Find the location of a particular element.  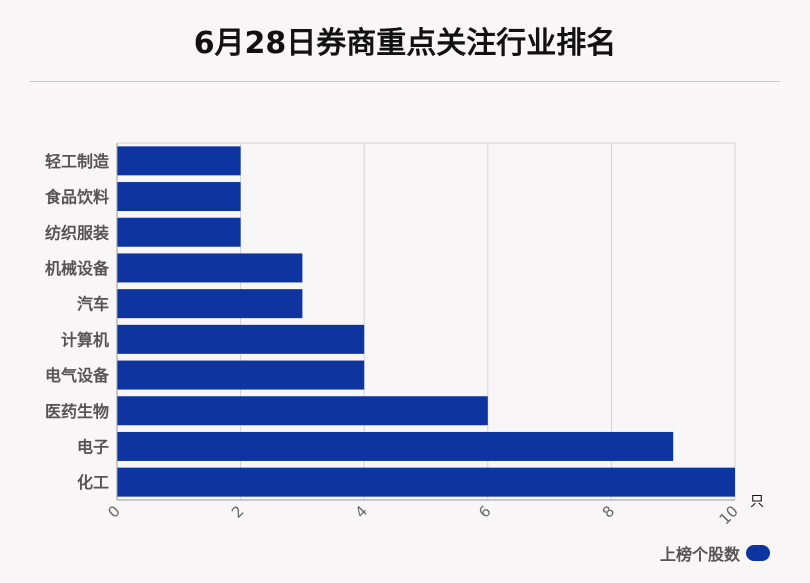

tick-labels: 0 2 4 6 8 10 is located at coordinates (422, 515).